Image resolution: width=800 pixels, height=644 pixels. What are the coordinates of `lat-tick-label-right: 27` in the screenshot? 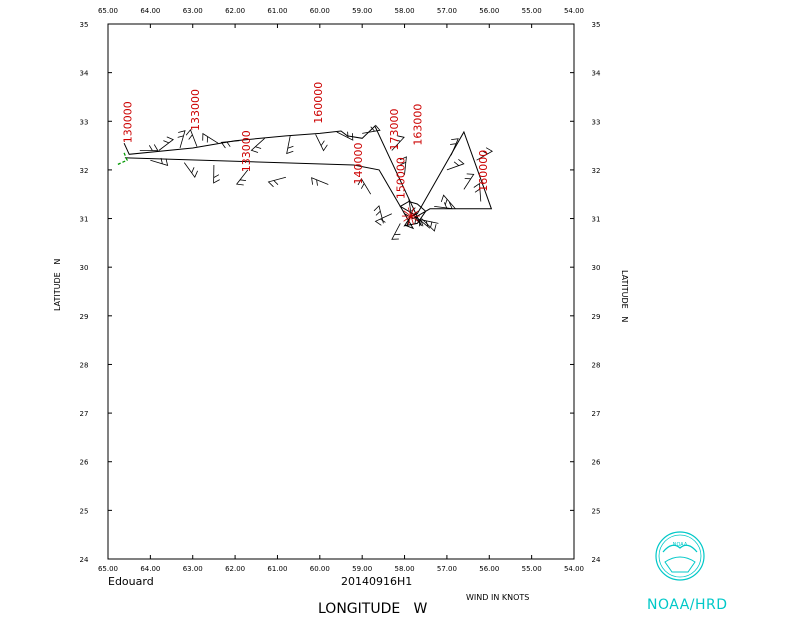 It's located at (596, 414).